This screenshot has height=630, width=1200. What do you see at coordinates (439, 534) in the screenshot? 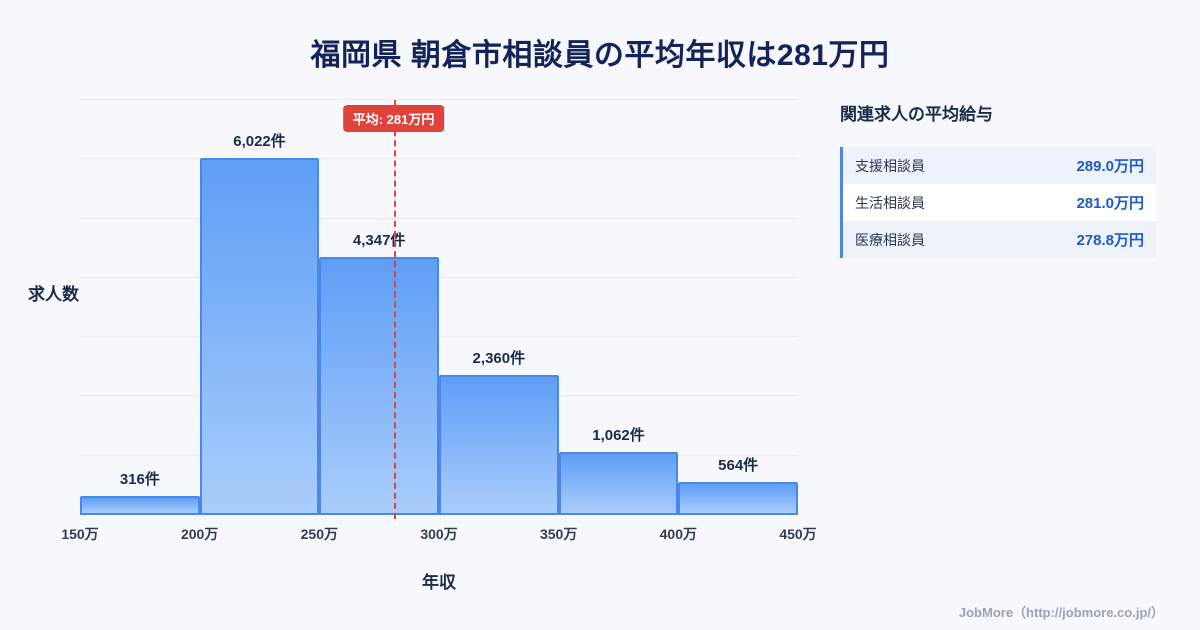
I see `x-tick-label: 300万` at bounding box center [439, 534].